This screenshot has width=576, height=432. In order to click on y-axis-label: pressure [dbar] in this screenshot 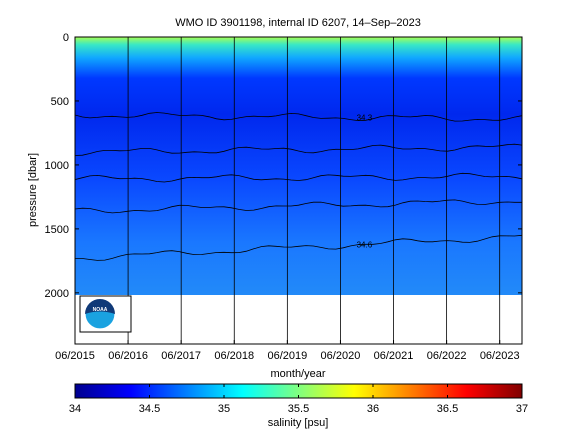, I will do `click(33, 190)`.